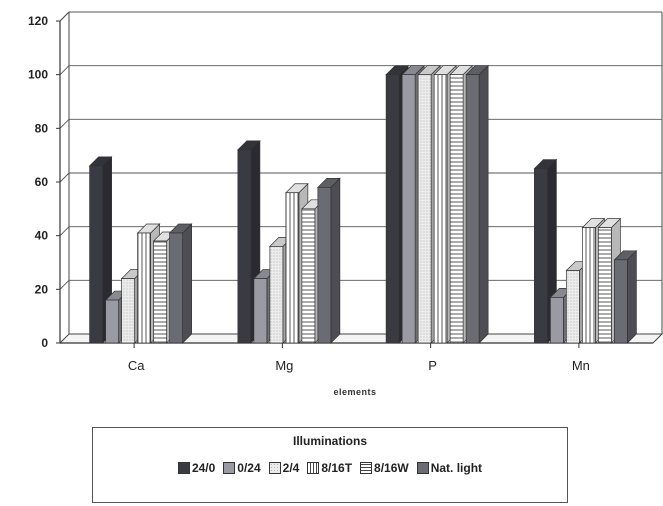 Image resolution: width=663 pixels, height=506 pixels. Describe the element at coordinates (180, 283) in the screenshot. I see `bar-ca-nat-light` at that location.